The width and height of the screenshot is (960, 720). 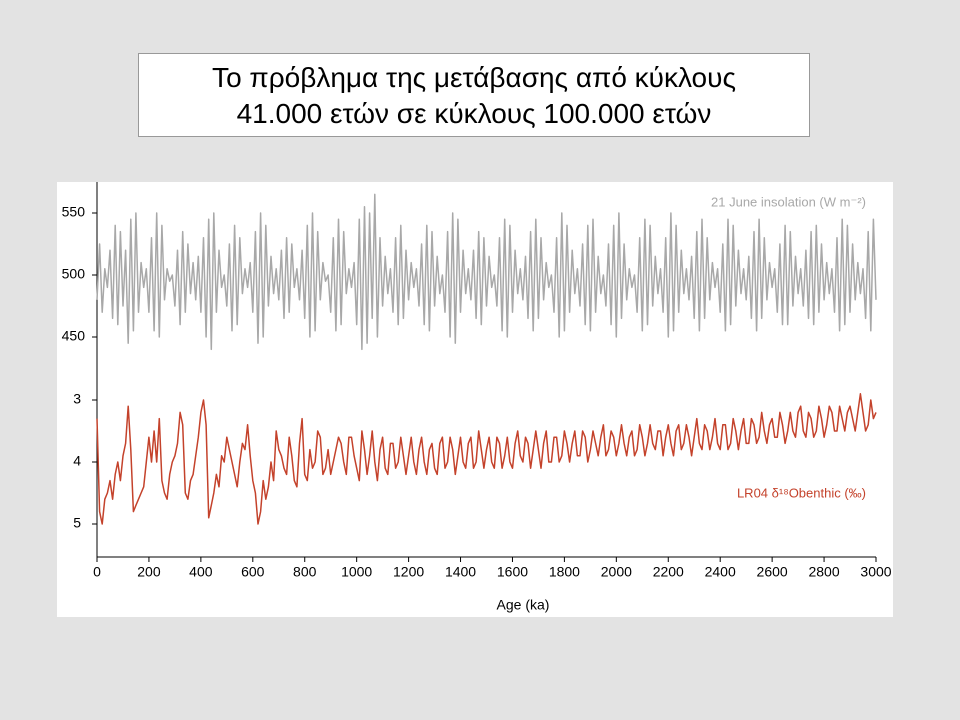 I want to click on x-tick-label: 2200, so click(x=668, y=572).